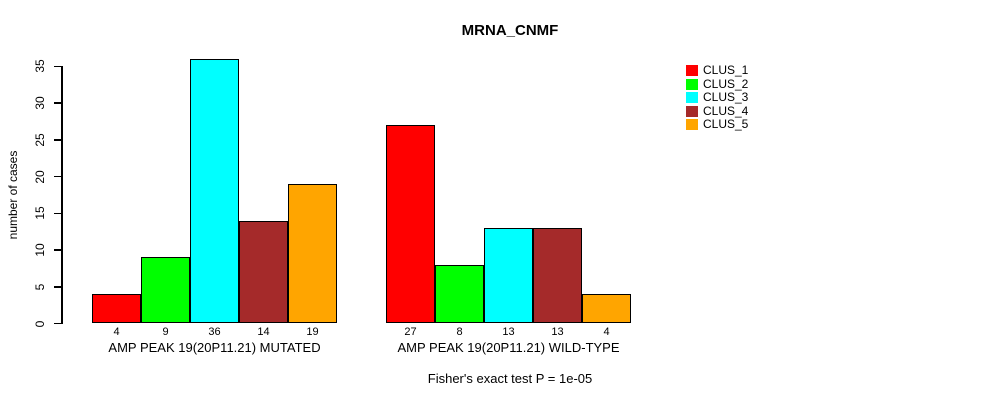  Describe the element at coordinates (510, 378) in the screenshot. I see `fisher-test-note: Fisher's exact test P = 1e-05` at that location.